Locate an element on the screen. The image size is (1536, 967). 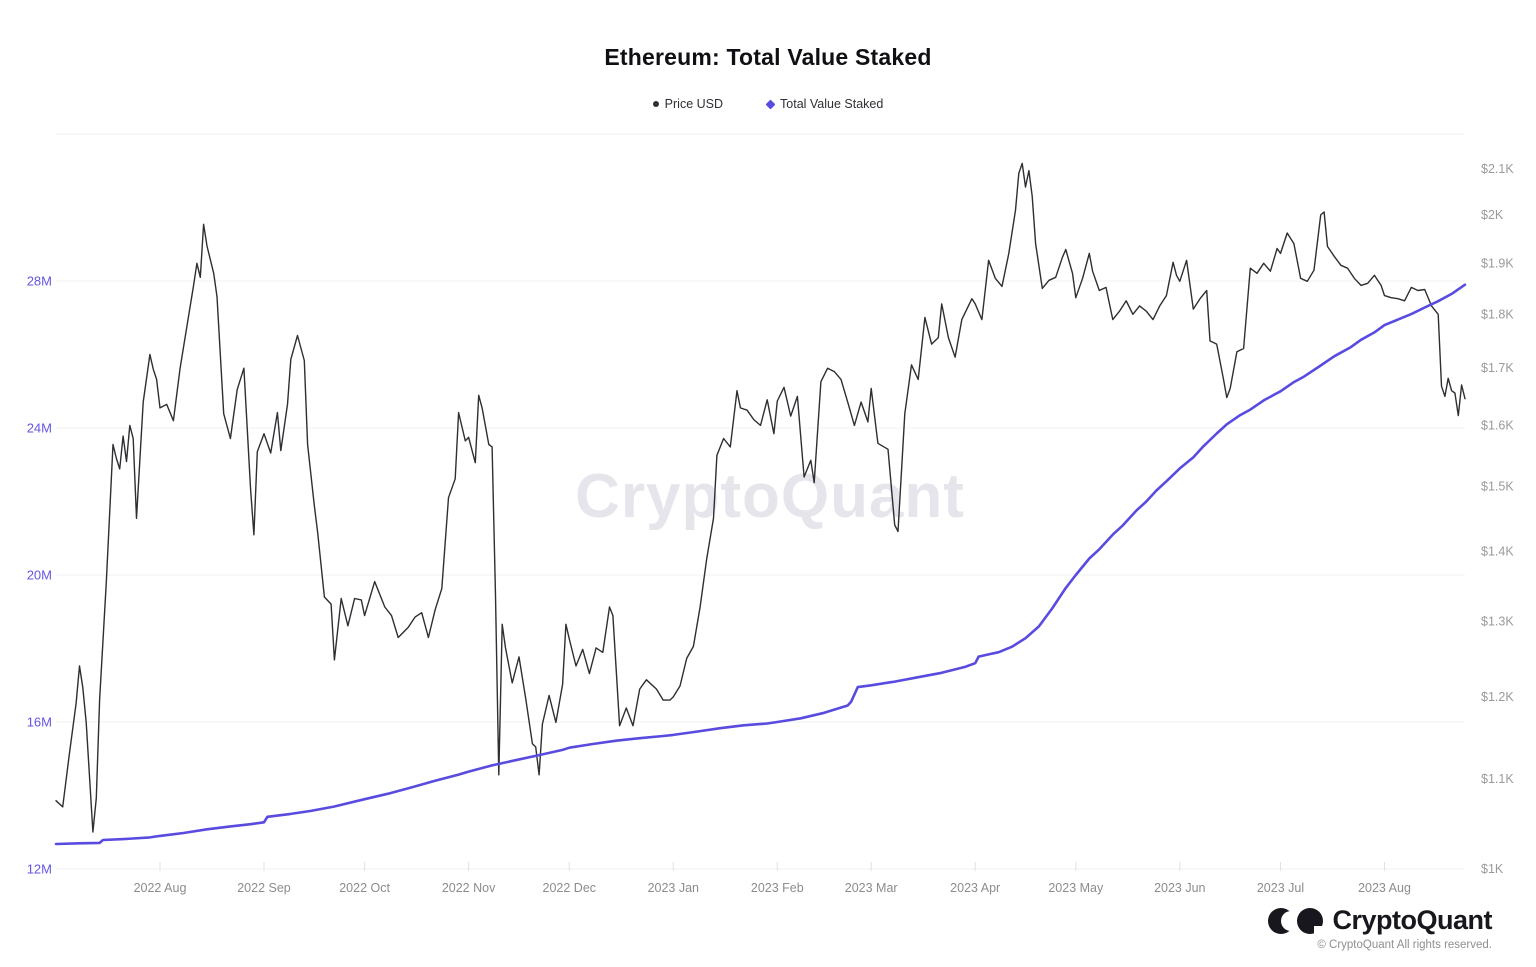
y-left-label: 20M is located at coordinates (39, 575).